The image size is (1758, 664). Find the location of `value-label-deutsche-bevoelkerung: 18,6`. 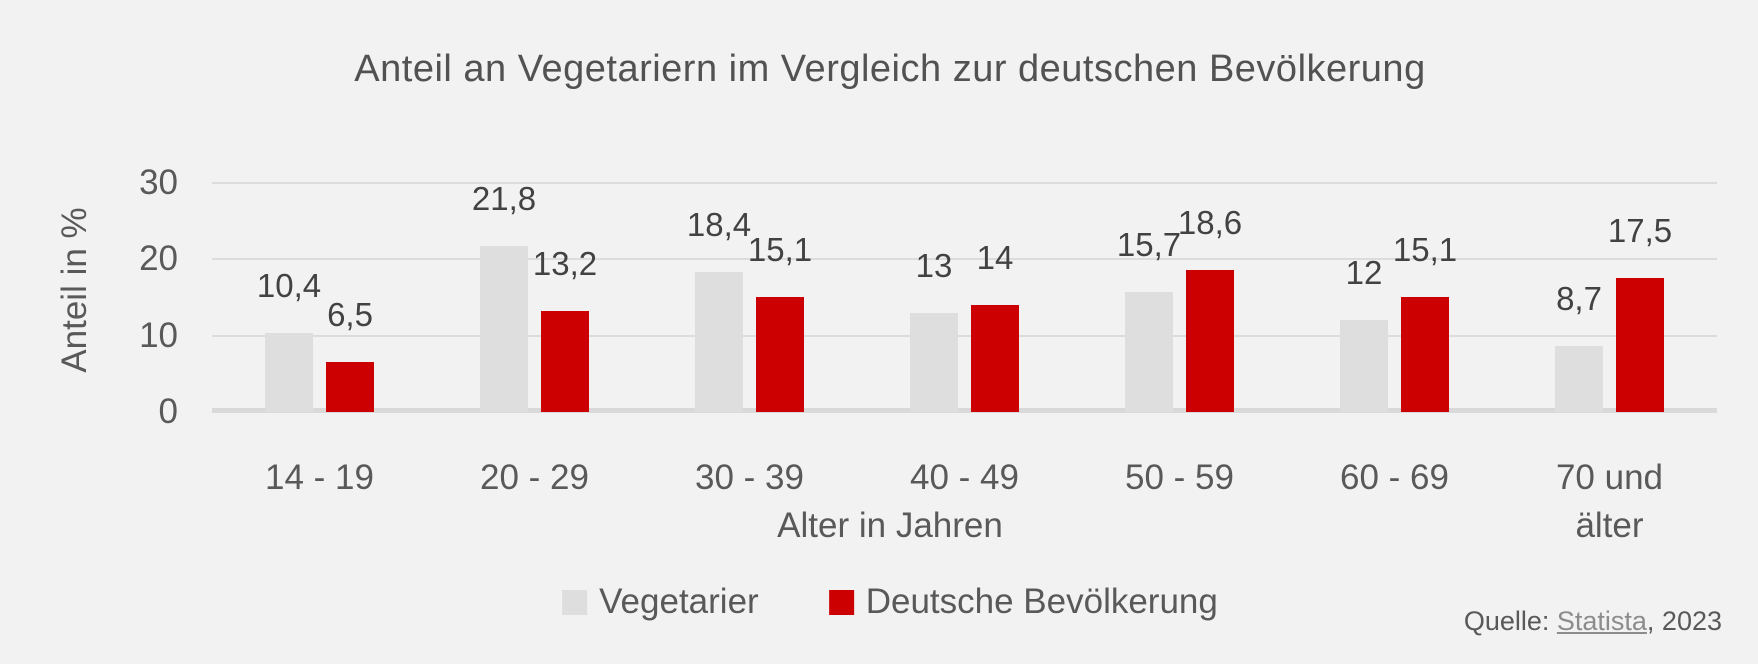

value-label-deutsche-bevoelkerung: 18,6 is located at coordinates (1210, 223).